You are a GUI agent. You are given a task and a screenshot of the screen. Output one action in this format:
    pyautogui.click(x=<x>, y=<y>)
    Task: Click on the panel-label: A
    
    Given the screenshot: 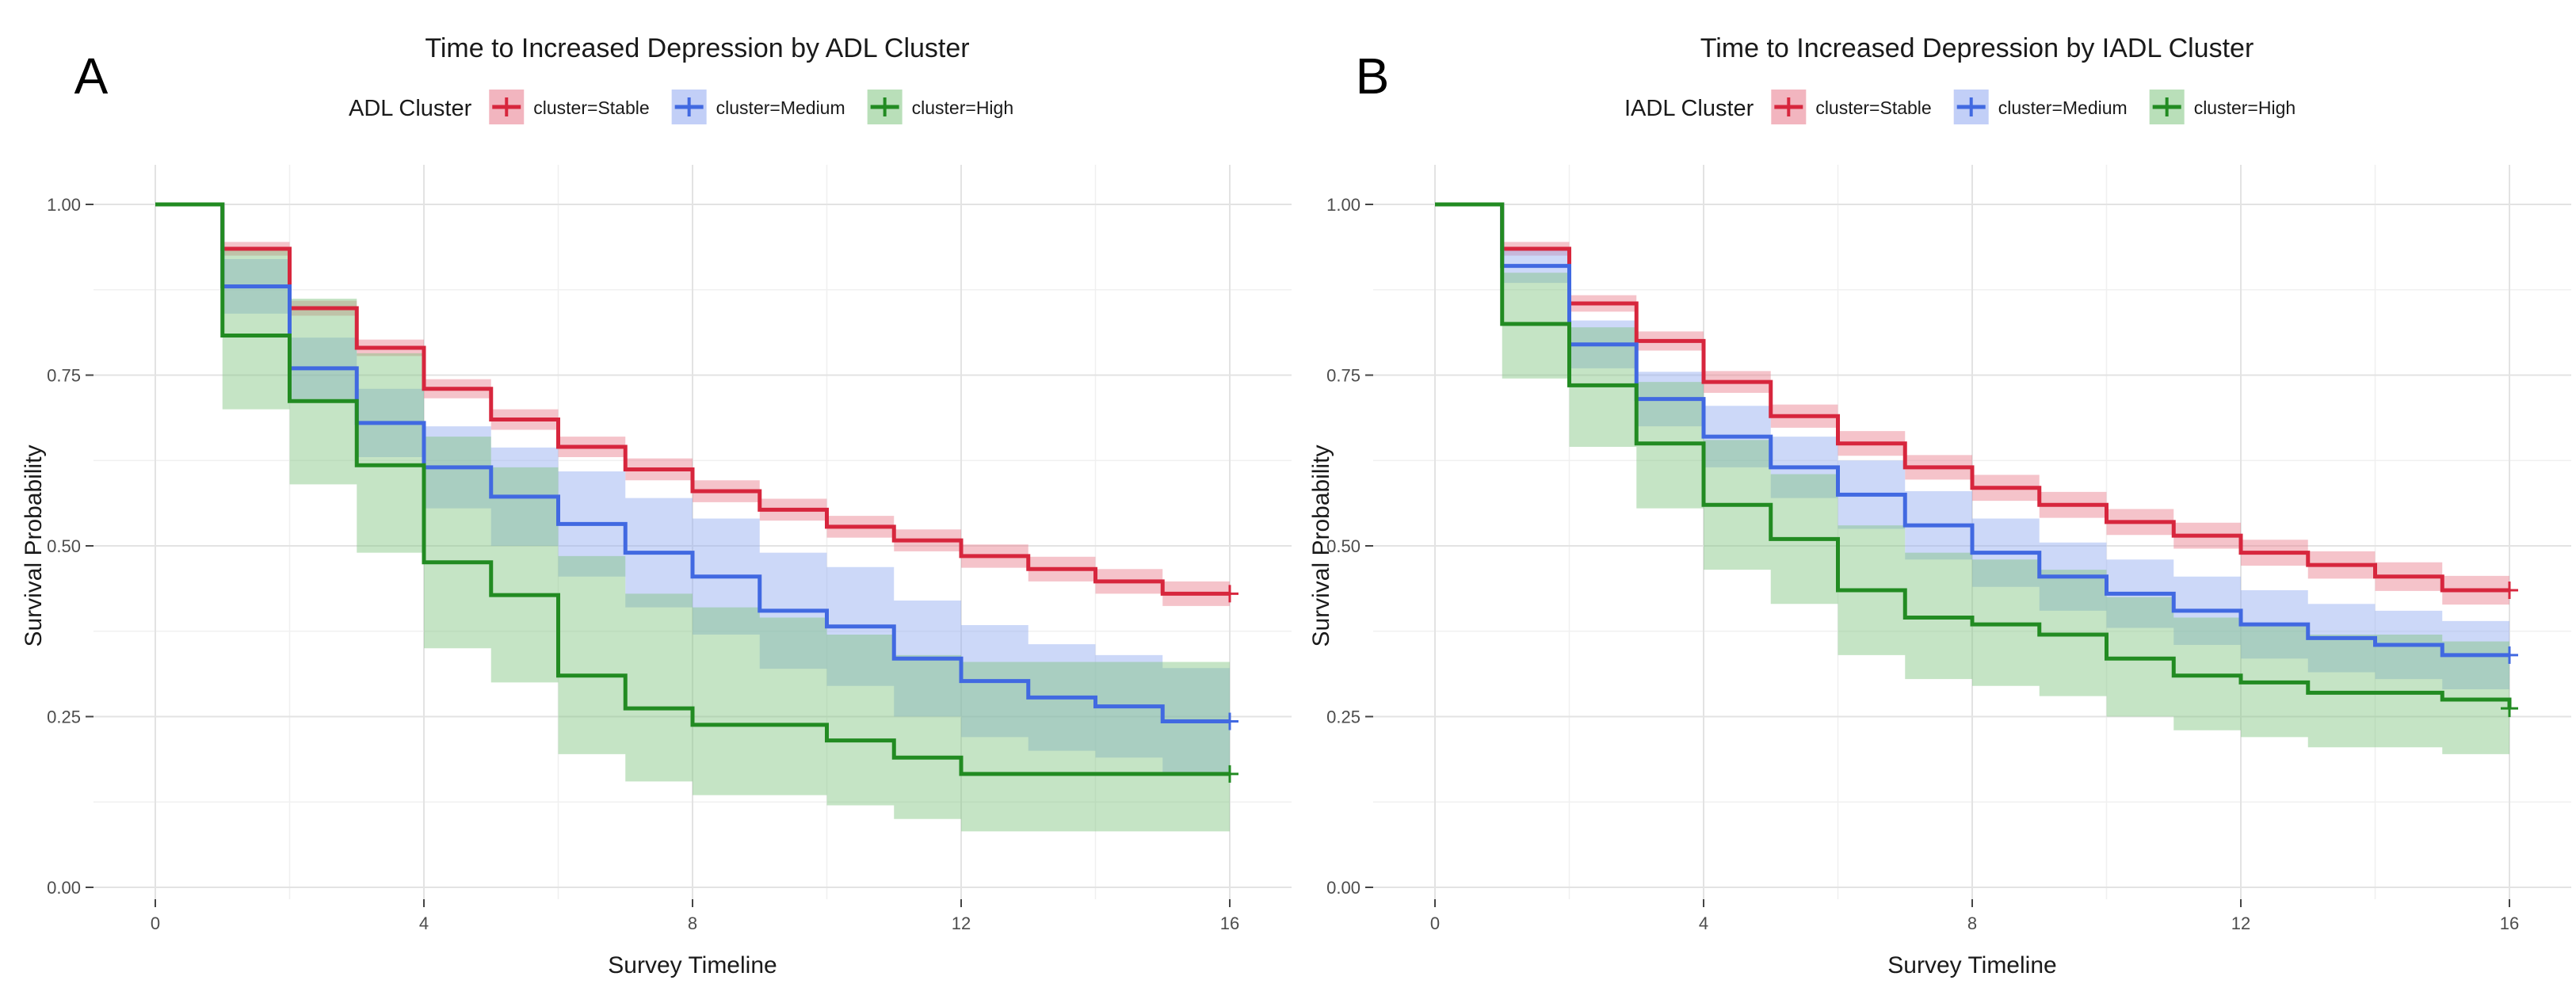 What is the action you would take?
    pyautogui.click(x=91, y=76)
    